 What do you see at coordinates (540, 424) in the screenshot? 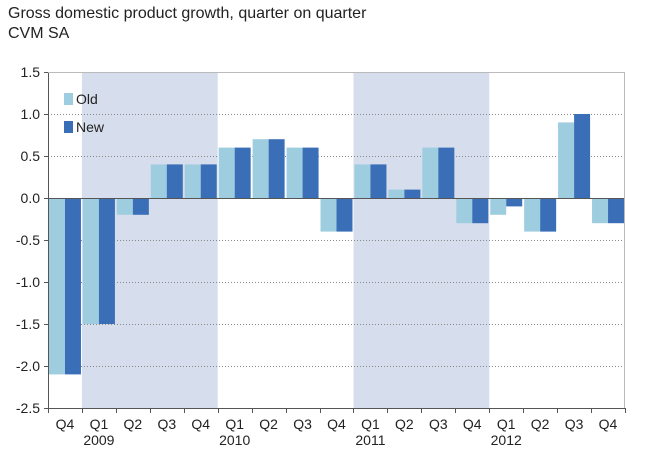
I see `x-tick-label-14: Q2` at bounding box center [540, 424].